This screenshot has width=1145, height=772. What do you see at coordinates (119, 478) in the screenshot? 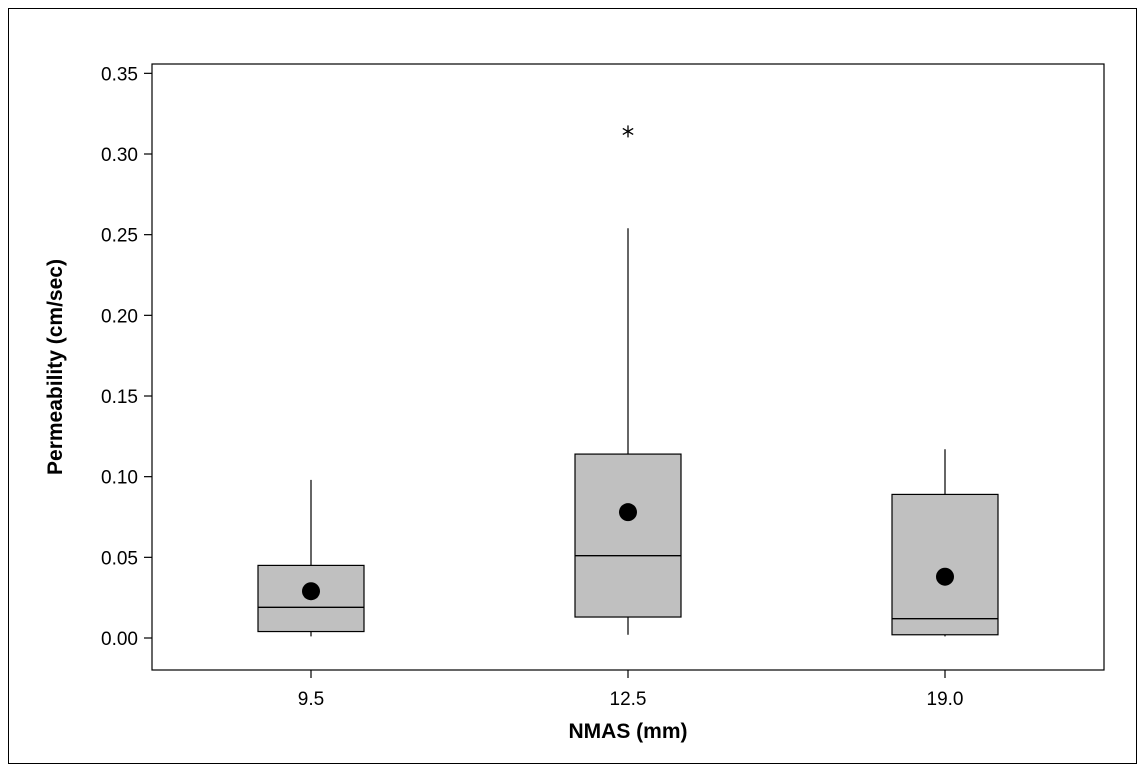
I see `y-tick-label: 0.10` at bounding box center [119, 478].